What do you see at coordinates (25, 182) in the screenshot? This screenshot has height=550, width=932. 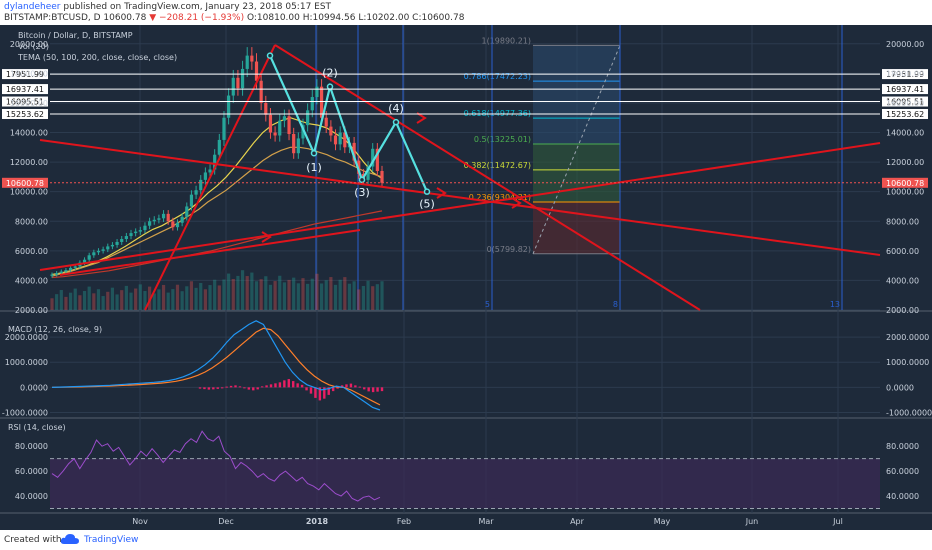 I see `current-price-tag` at bounding box center [25, 182].